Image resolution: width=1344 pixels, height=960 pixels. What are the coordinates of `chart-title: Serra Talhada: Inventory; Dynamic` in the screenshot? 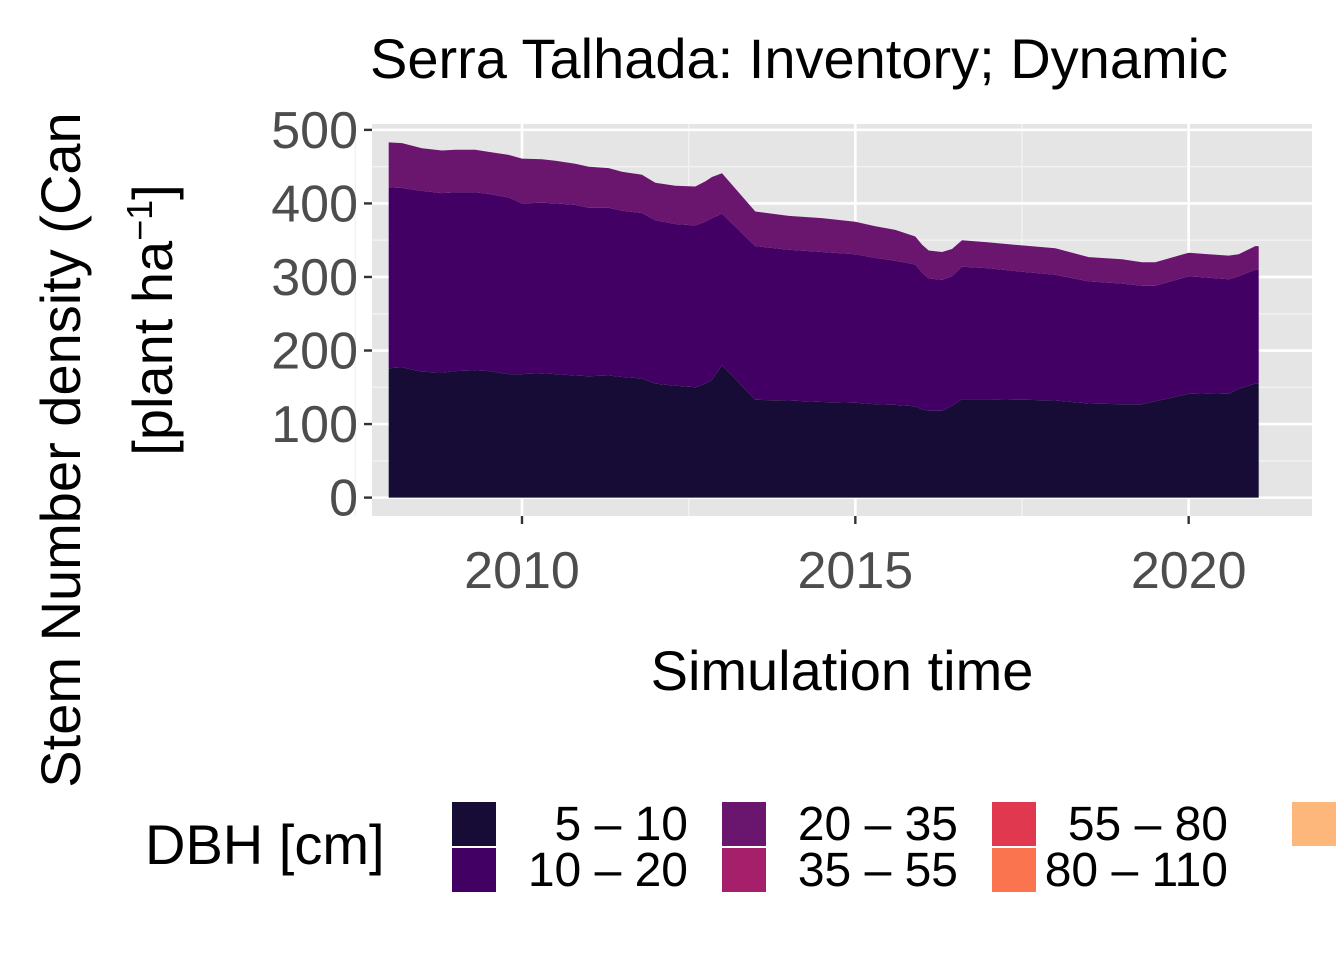 It's located at (799, 58).